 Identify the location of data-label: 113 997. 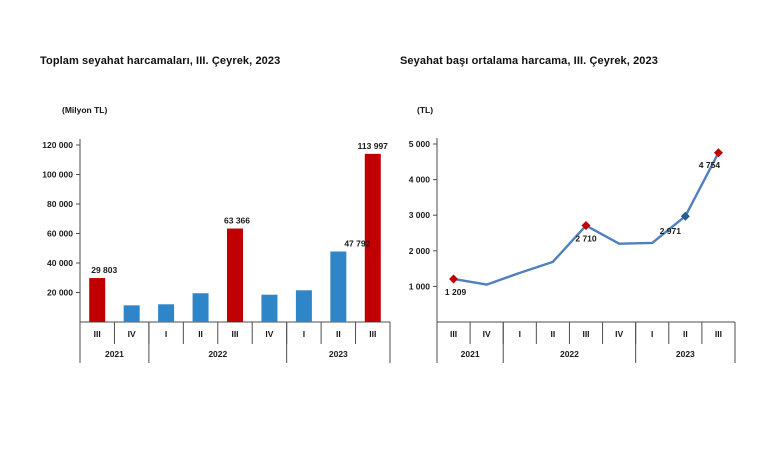
(373, 146).